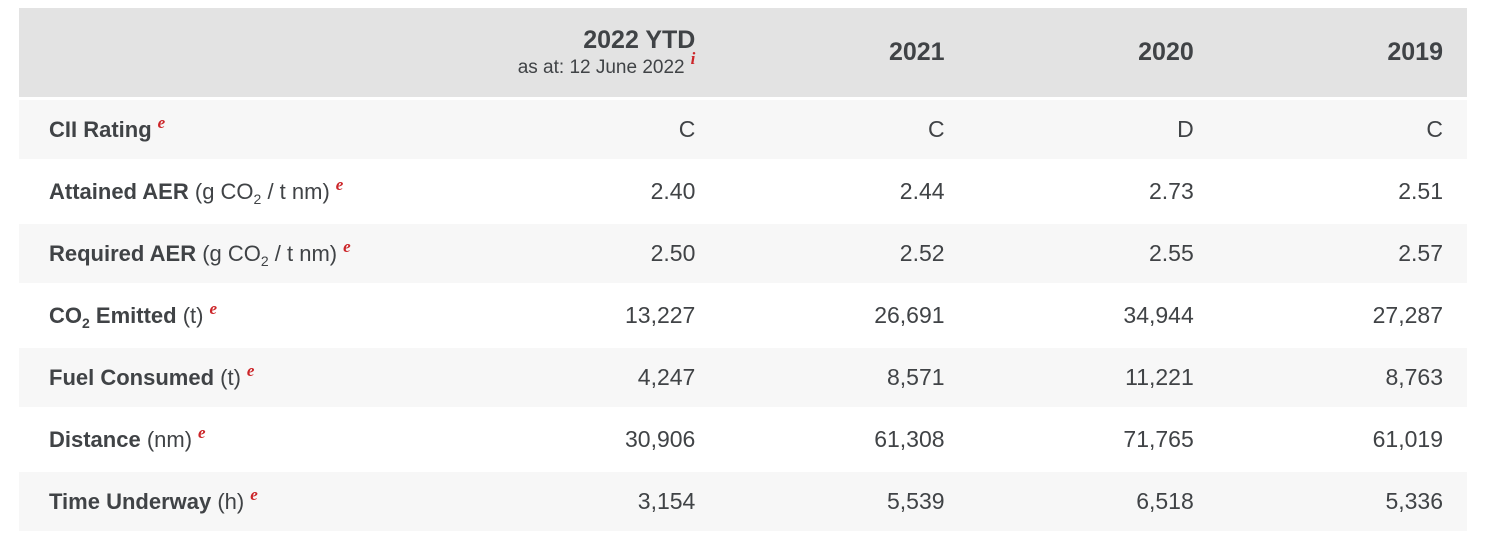 The image size is (1485, 538). What do you see at coordinates (132, 377) in the screenshot?
I see `row-label: Fuel Consumed` at bounding box center [132, 377].